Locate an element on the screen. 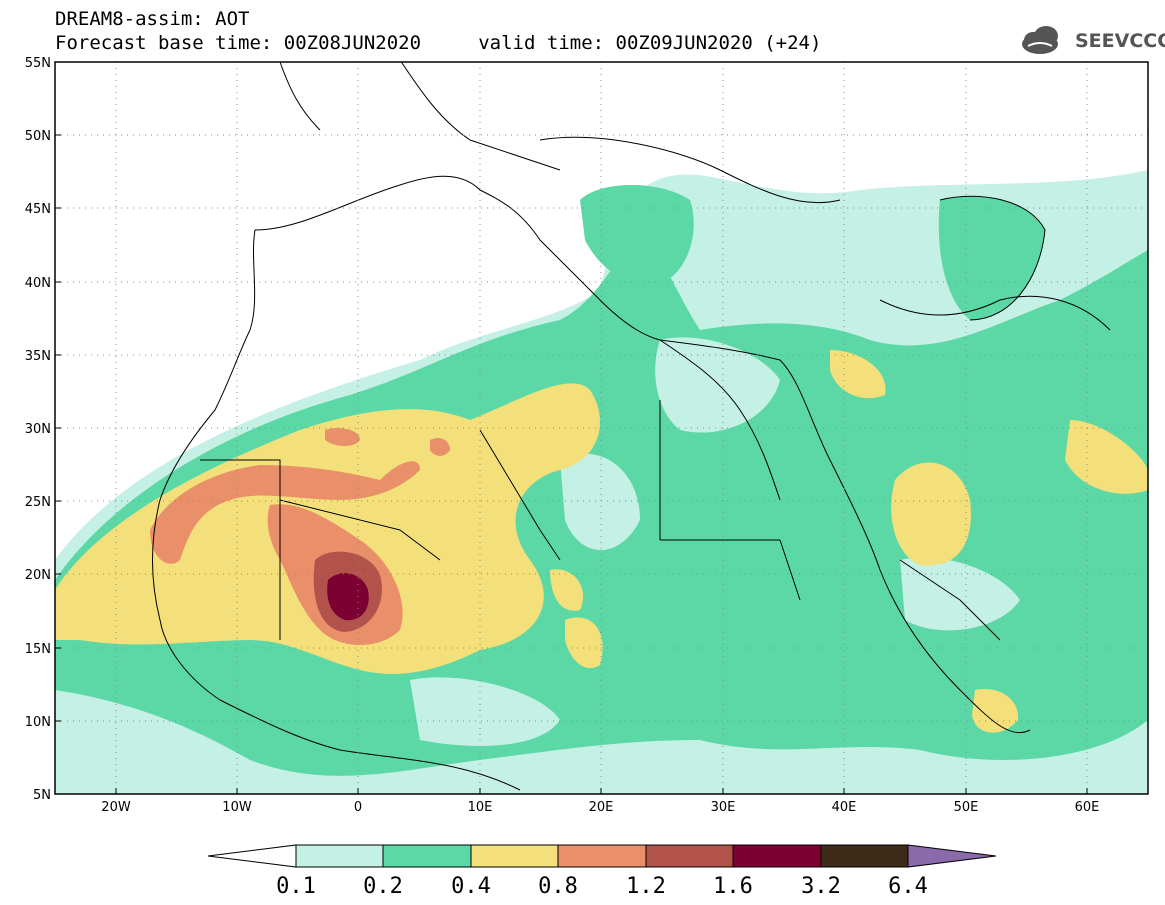 The width and height of the screenshot is (1165, 905). colorbar-label: 1.6 is located at coordinates (733, 886).